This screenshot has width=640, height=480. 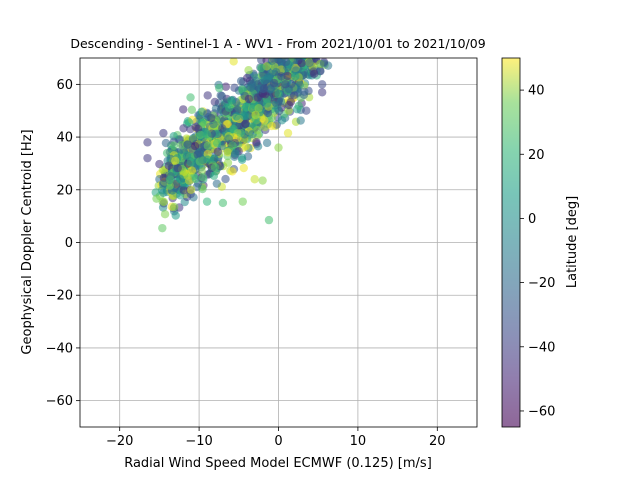 I want to click on x-axis-ticks: −20 −10 0 10 20, so click(x=276, y=438).